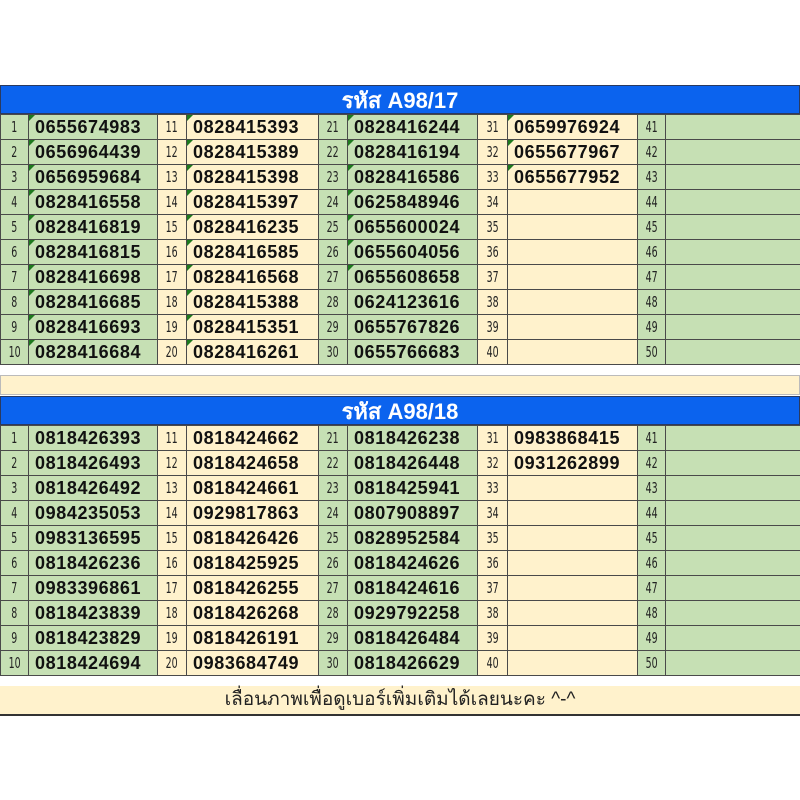 The image size is (800, 800). Describe the element at coordinates (93, 488) in the screenshot. I see `phone-number-cell: 0818426492` at that location.